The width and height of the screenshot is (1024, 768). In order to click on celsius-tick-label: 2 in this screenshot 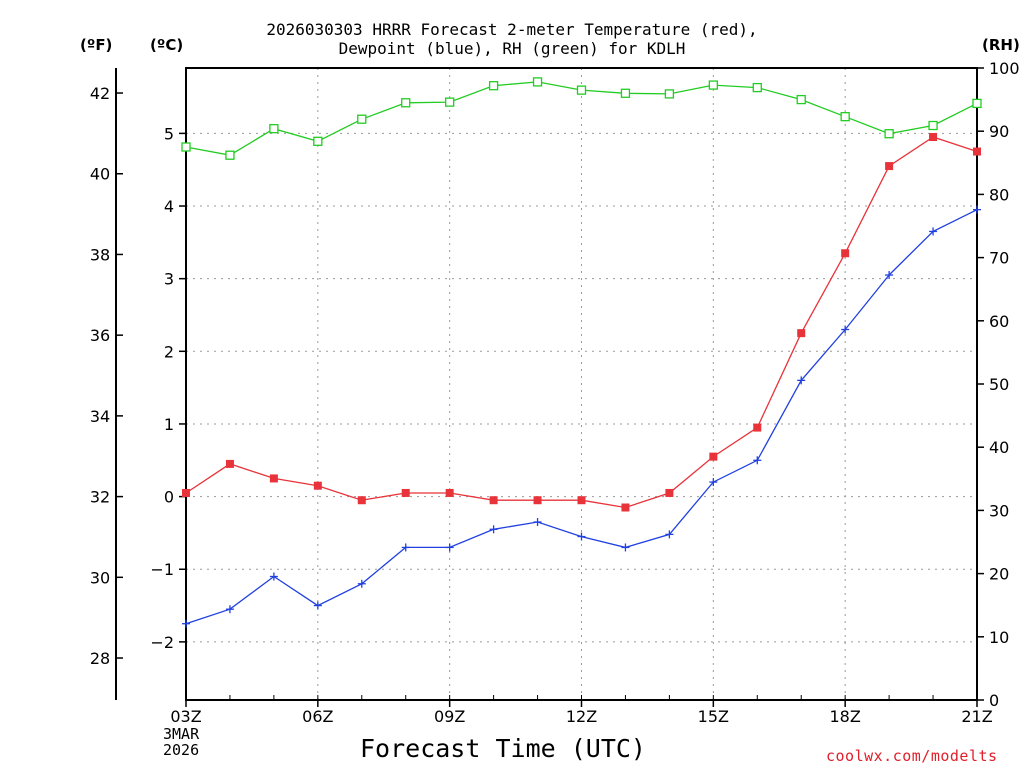, I will do `click(169, 351)`.